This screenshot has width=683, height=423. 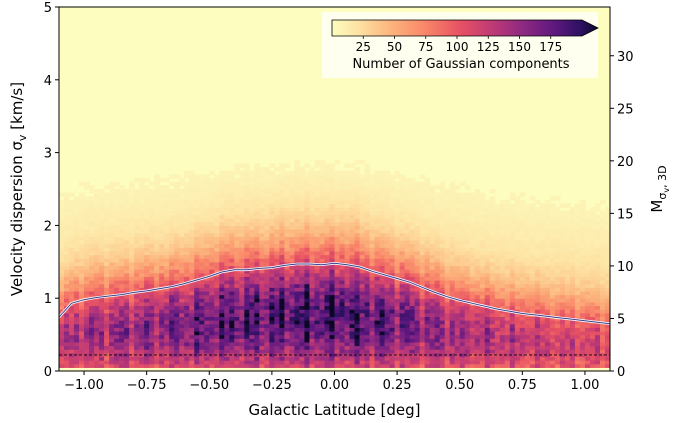 I want to click on y2-tick-label: 15, so click(x=625, y=214).